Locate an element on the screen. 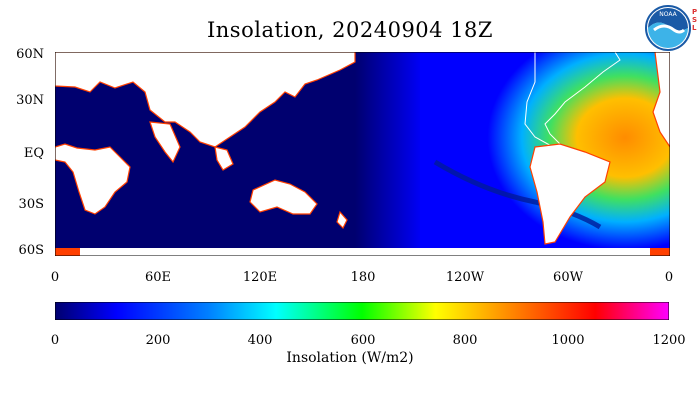 This screenshot has height=400, width=700. chart-title: Insolation, 20240904 18Z is located at coordinates (350, 30).